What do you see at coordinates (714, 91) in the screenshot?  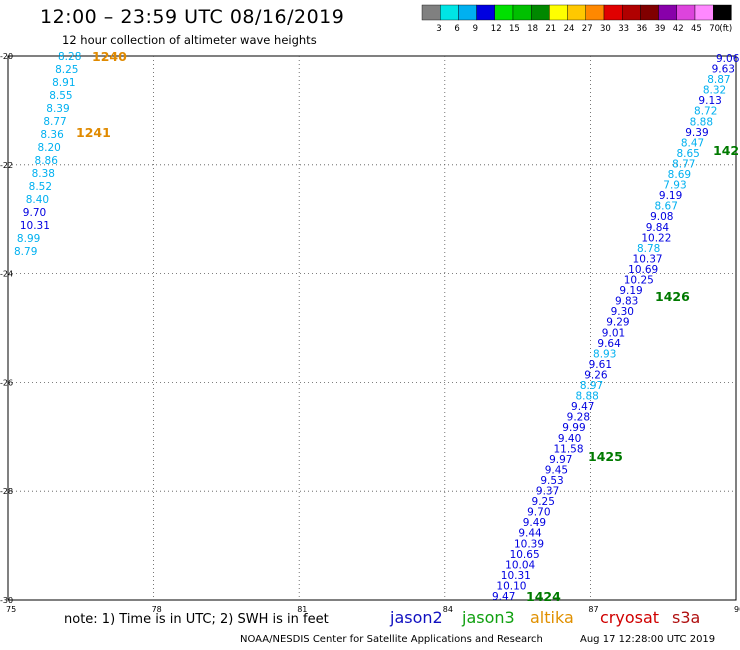 I see `wave-height-label: 8.32` at bounding box center [714, 91].